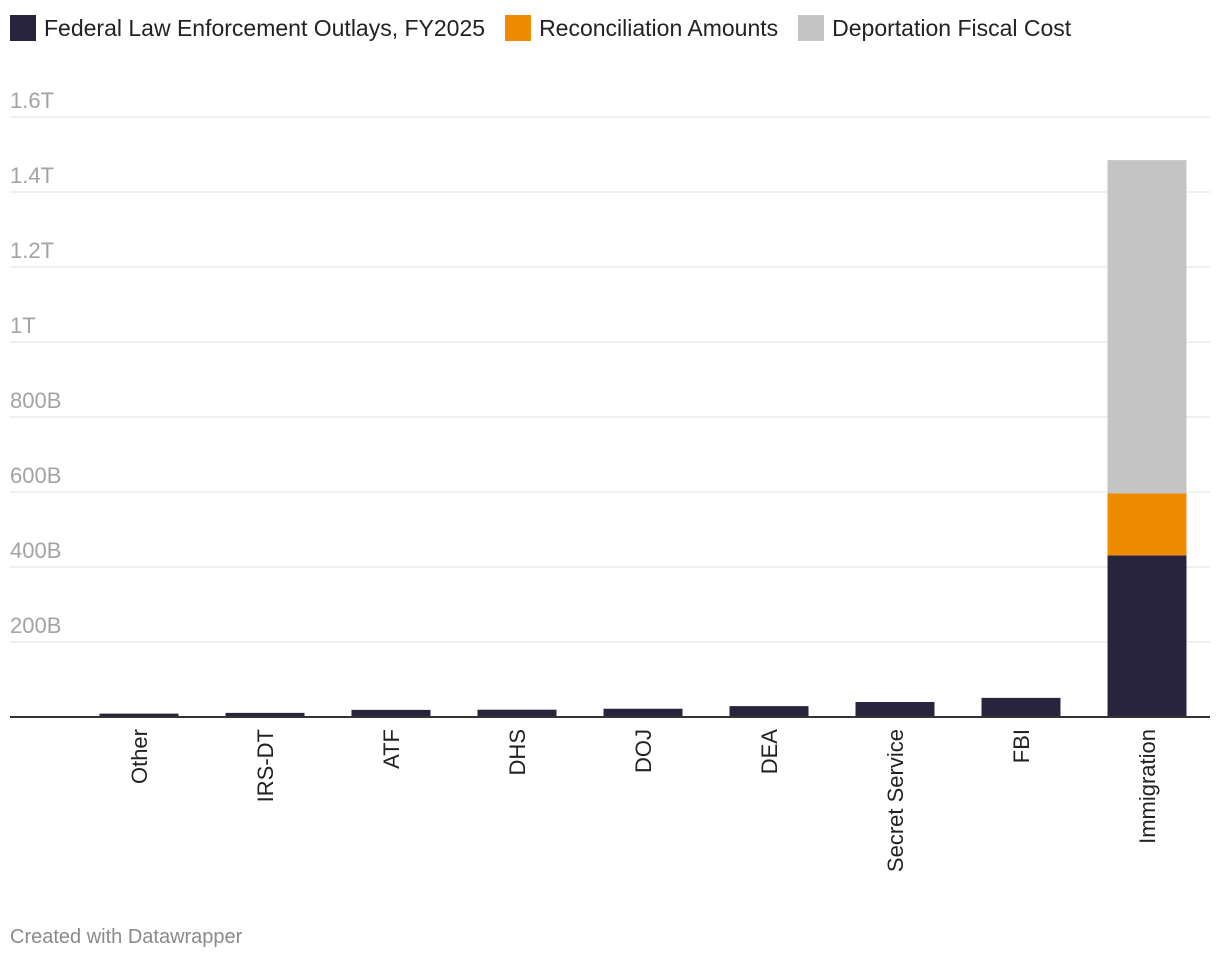 The height and width of the screenshot is (962, 1220). What do you see at coordinates (32, 100) in the screenshot?
I see `y-tick-label-1-6t: 1.6T` at bounding box center [32, 100].